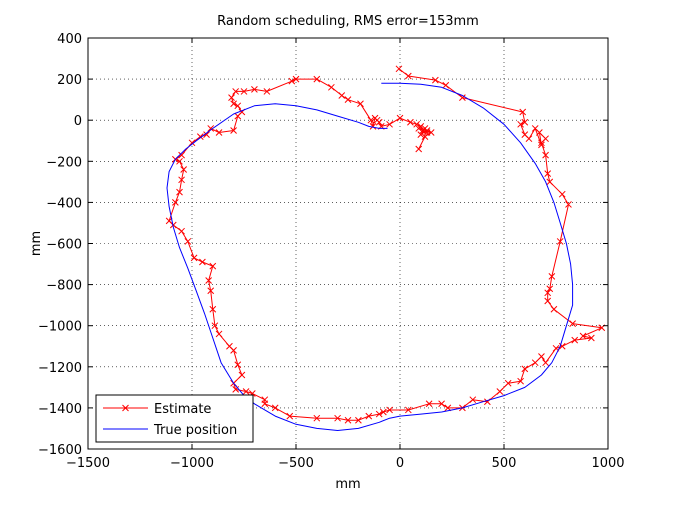 Image resolution: width=673 pixels, height=509 pixels. Describe the element at coordinates (60, 368) in the screenshot. I see `y-tick-label: −1200` at that location.